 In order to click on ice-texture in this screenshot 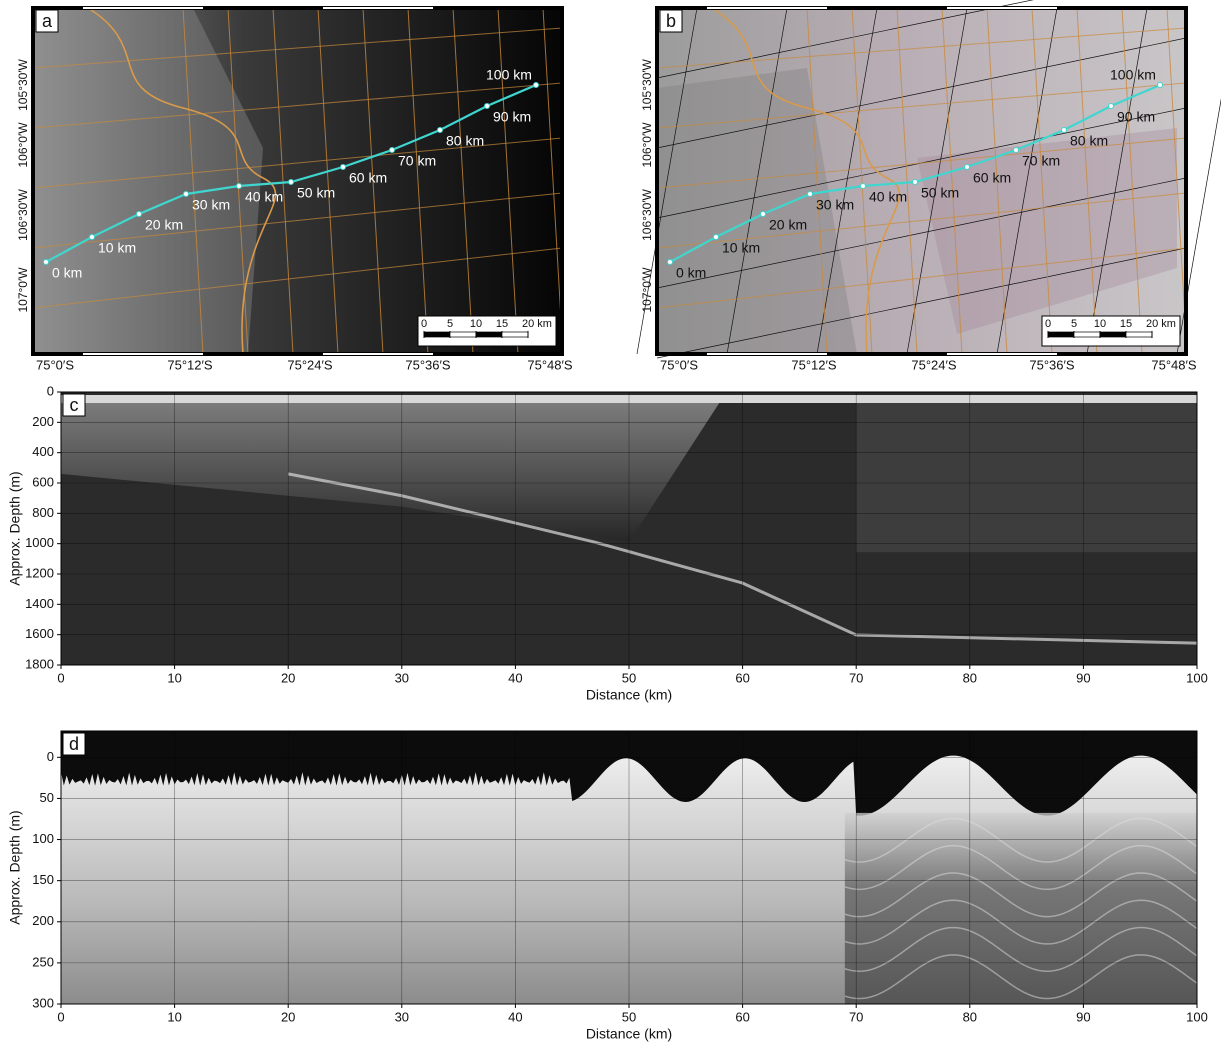, I will do `click(148, 181)`.